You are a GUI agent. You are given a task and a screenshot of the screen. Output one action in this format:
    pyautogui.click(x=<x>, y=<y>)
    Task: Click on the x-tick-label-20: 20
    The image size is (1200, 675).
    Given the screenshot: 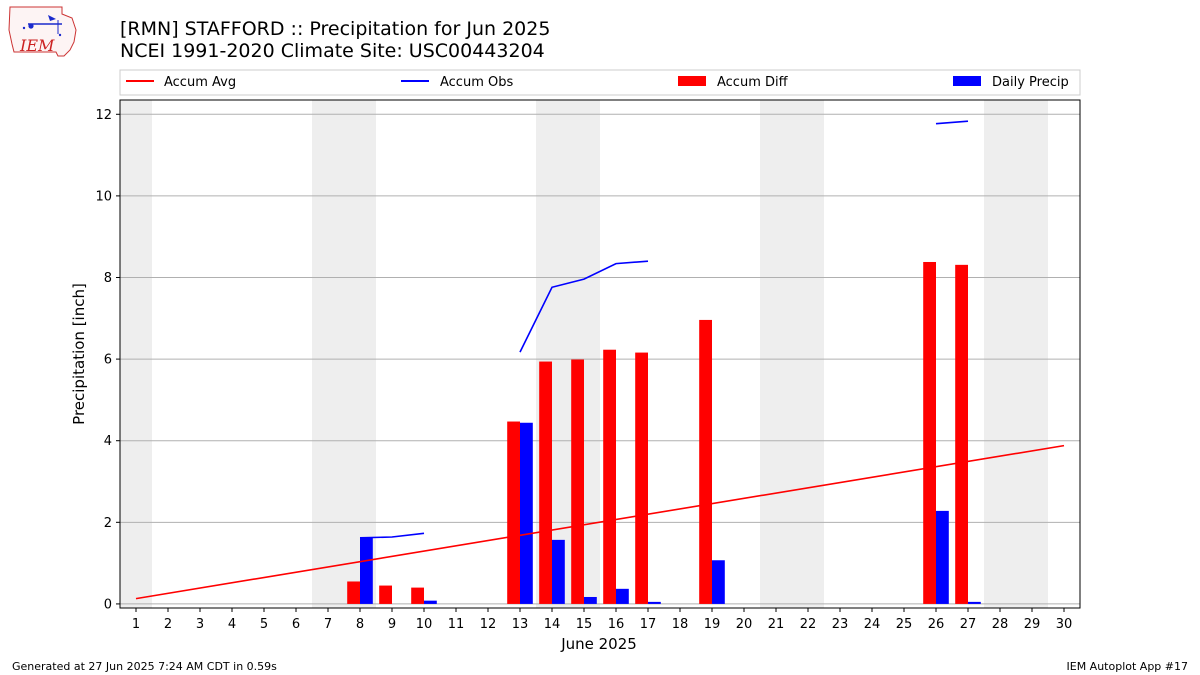 What is the action you would take?
    pyautogui.click(x=744, y=624)
    